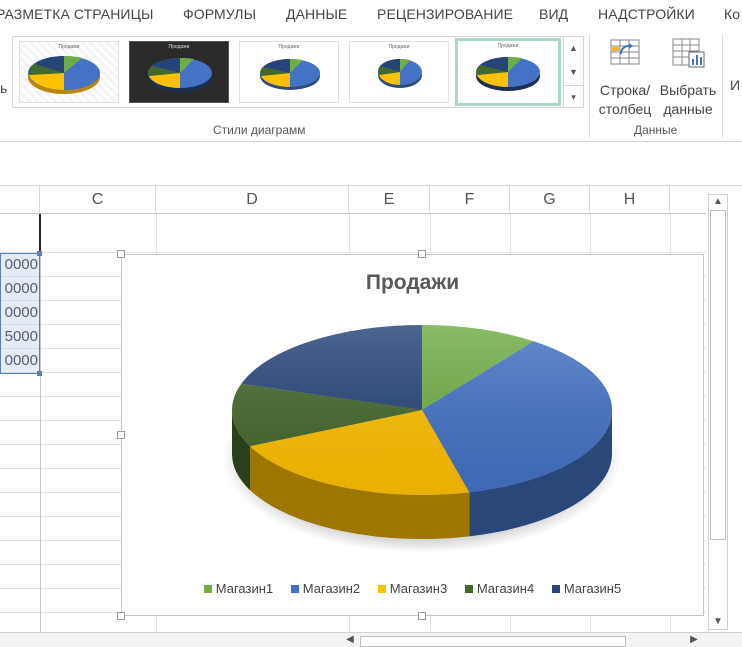  Describe the element at coordinates (20, 200) in the screenshot. I see `column-header-b` at that location.